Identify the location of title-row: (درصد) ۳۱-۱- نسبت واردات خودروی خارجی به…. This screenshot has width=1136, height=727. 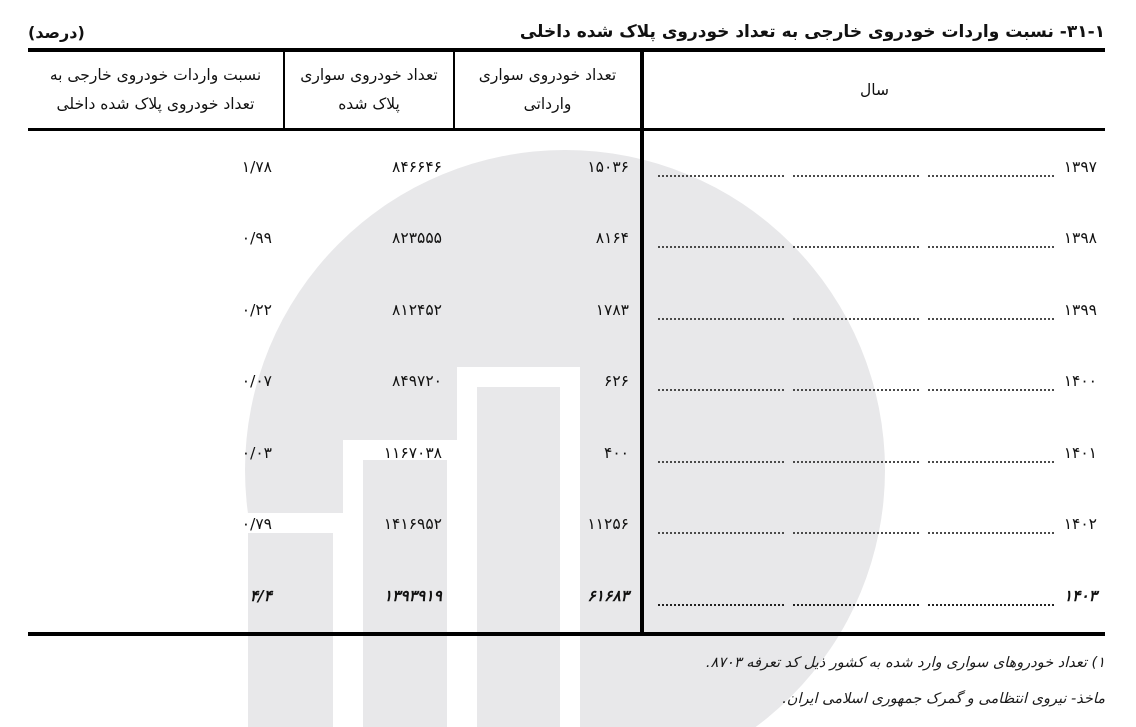
(566, 25).